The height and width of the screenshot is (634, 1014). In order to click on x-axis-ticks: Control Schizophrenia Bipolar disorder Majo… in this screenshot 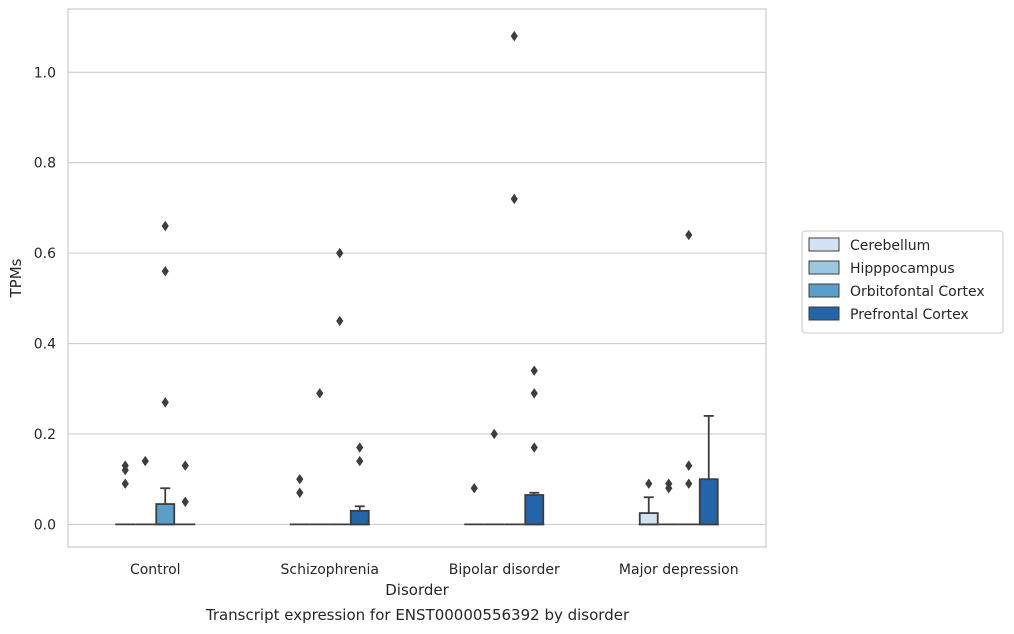, I will do `click(434, 570)`.